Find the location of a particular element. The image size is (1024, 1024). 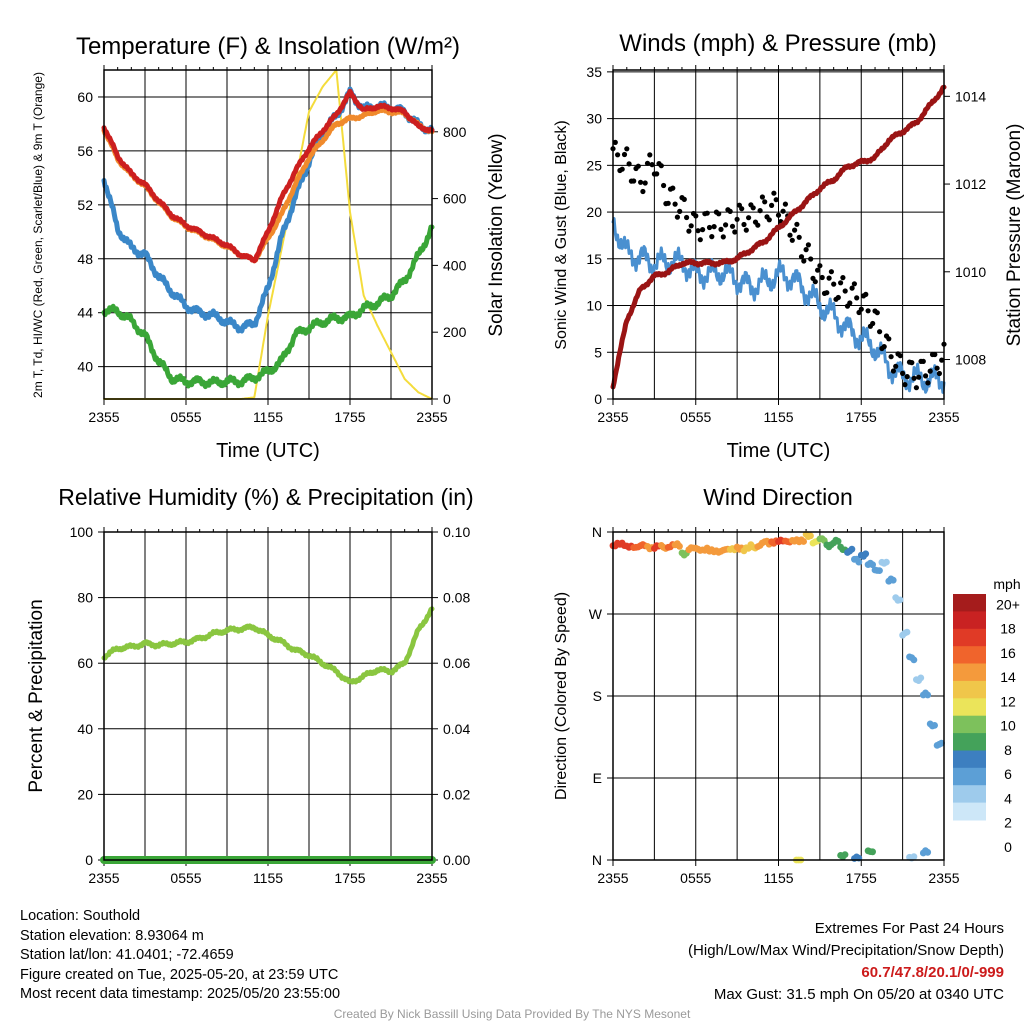

series-line-dewpoint is located at coordinates (268, 307).